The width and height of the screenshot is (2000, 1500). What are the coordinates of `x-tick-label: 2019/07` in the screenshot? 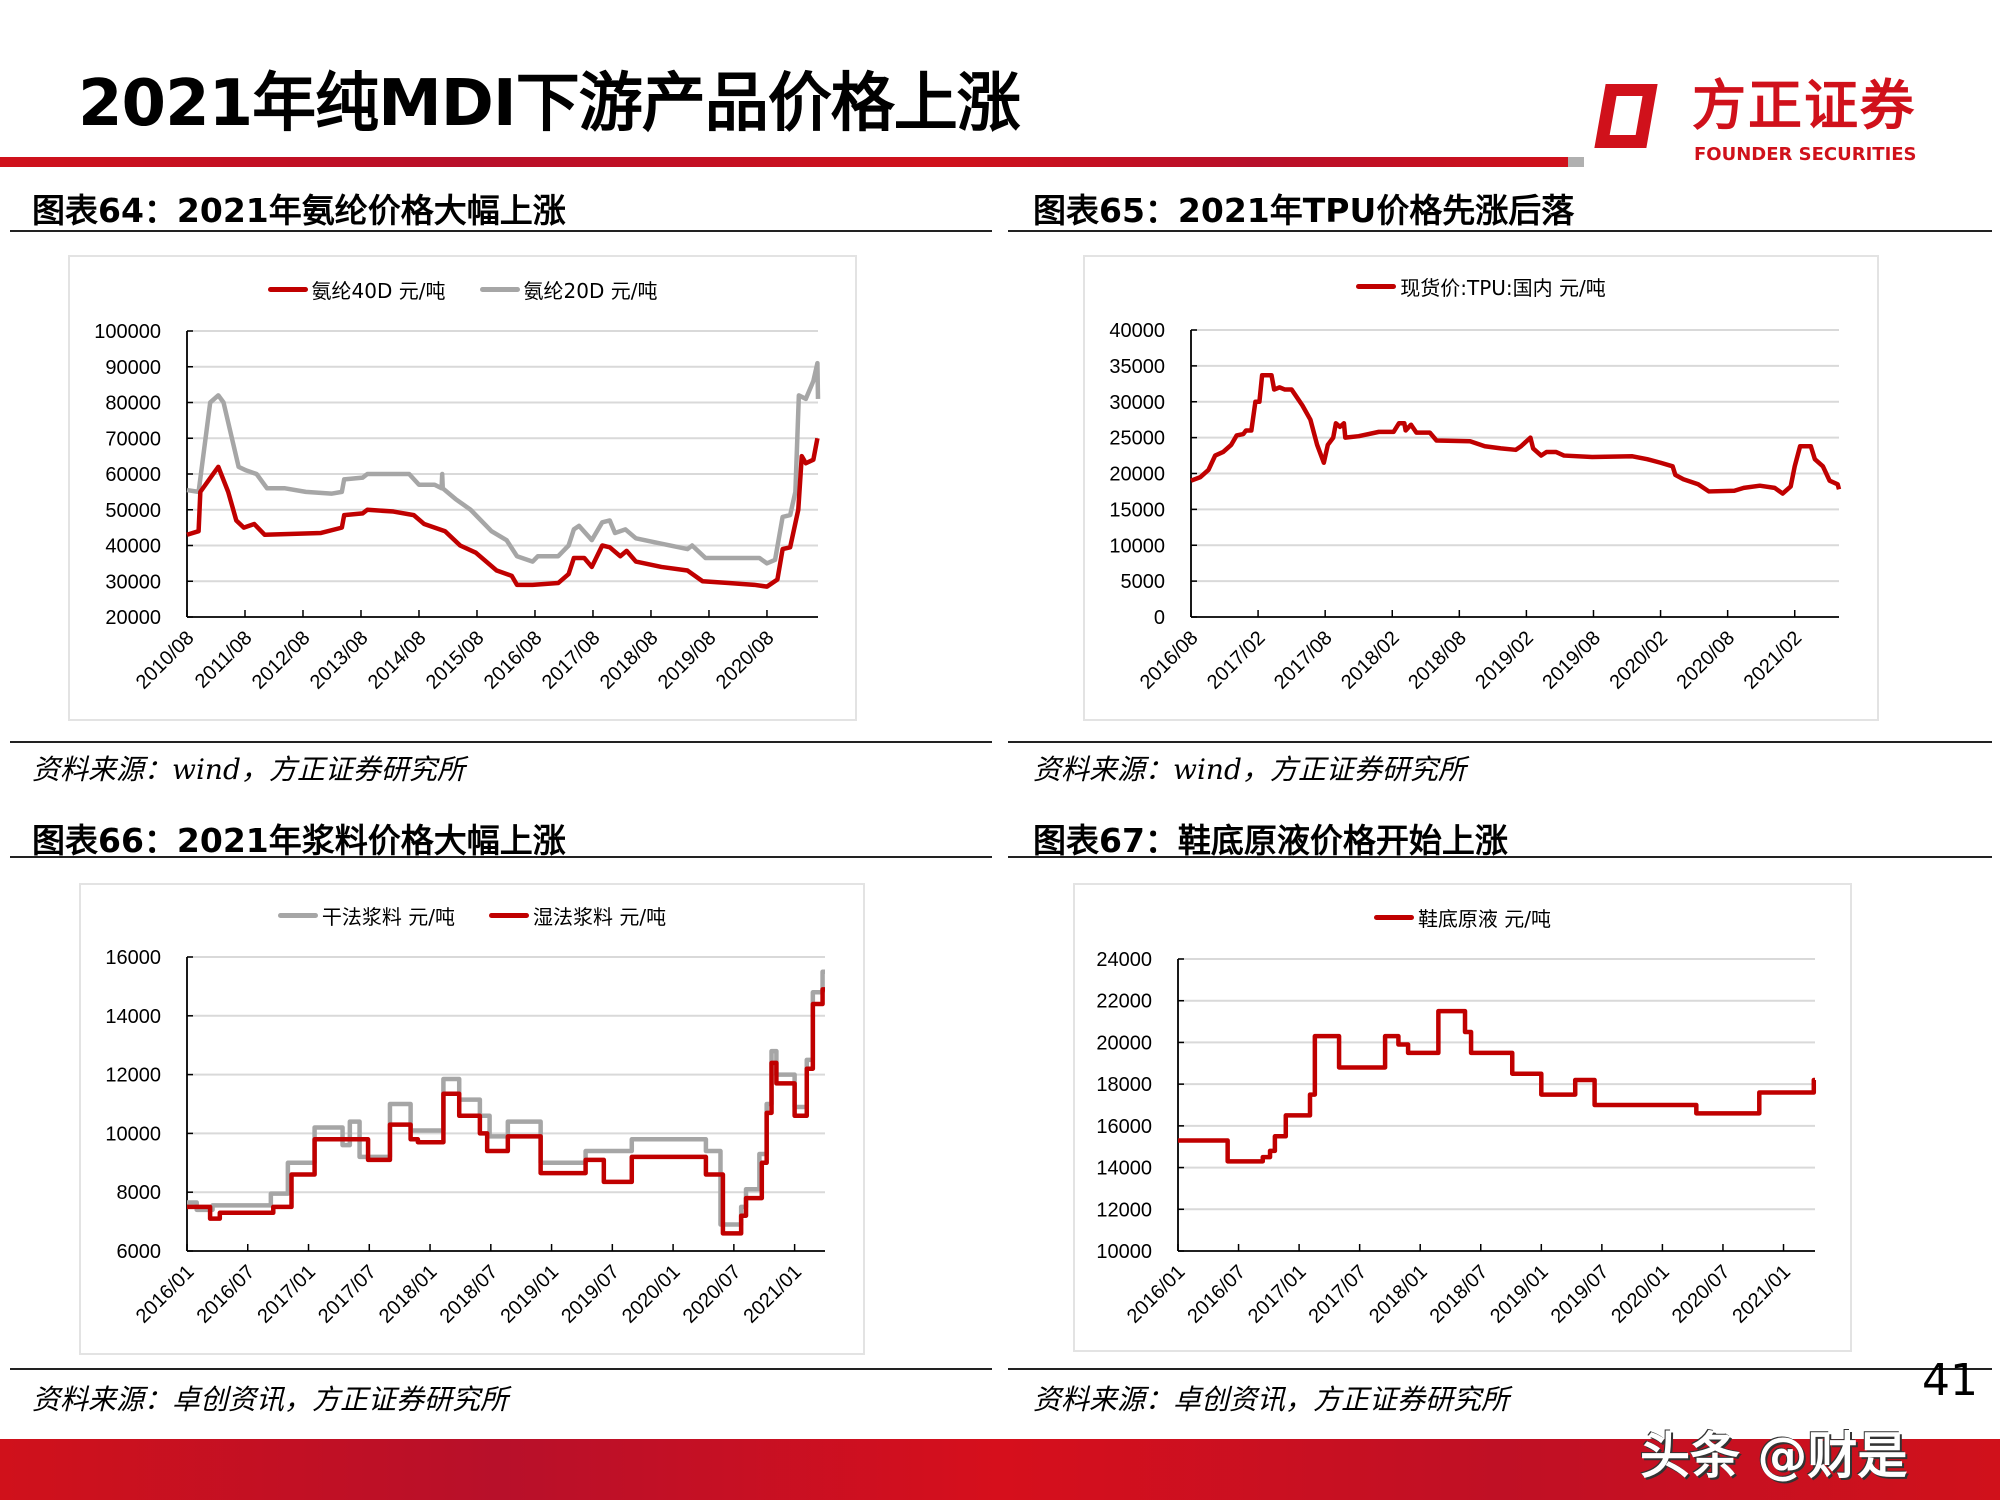 It's located at (590, 1294).